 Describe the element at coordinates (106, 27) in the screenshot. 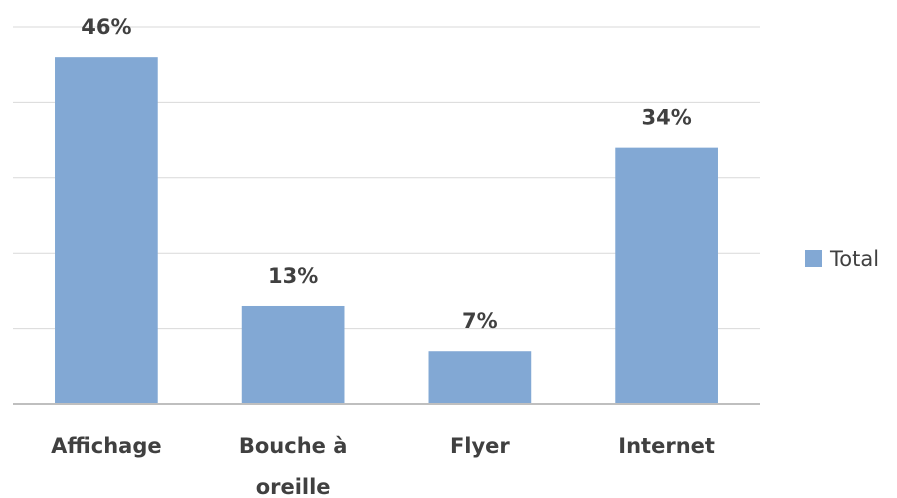

I see `data-label: 46%` at that location.